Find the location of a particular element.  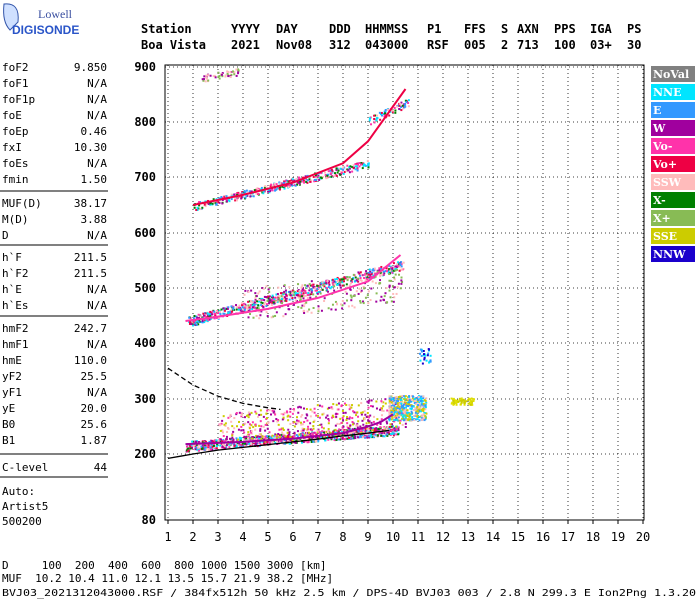

header-value: Boa Vista is located at coordinates (173, 45).